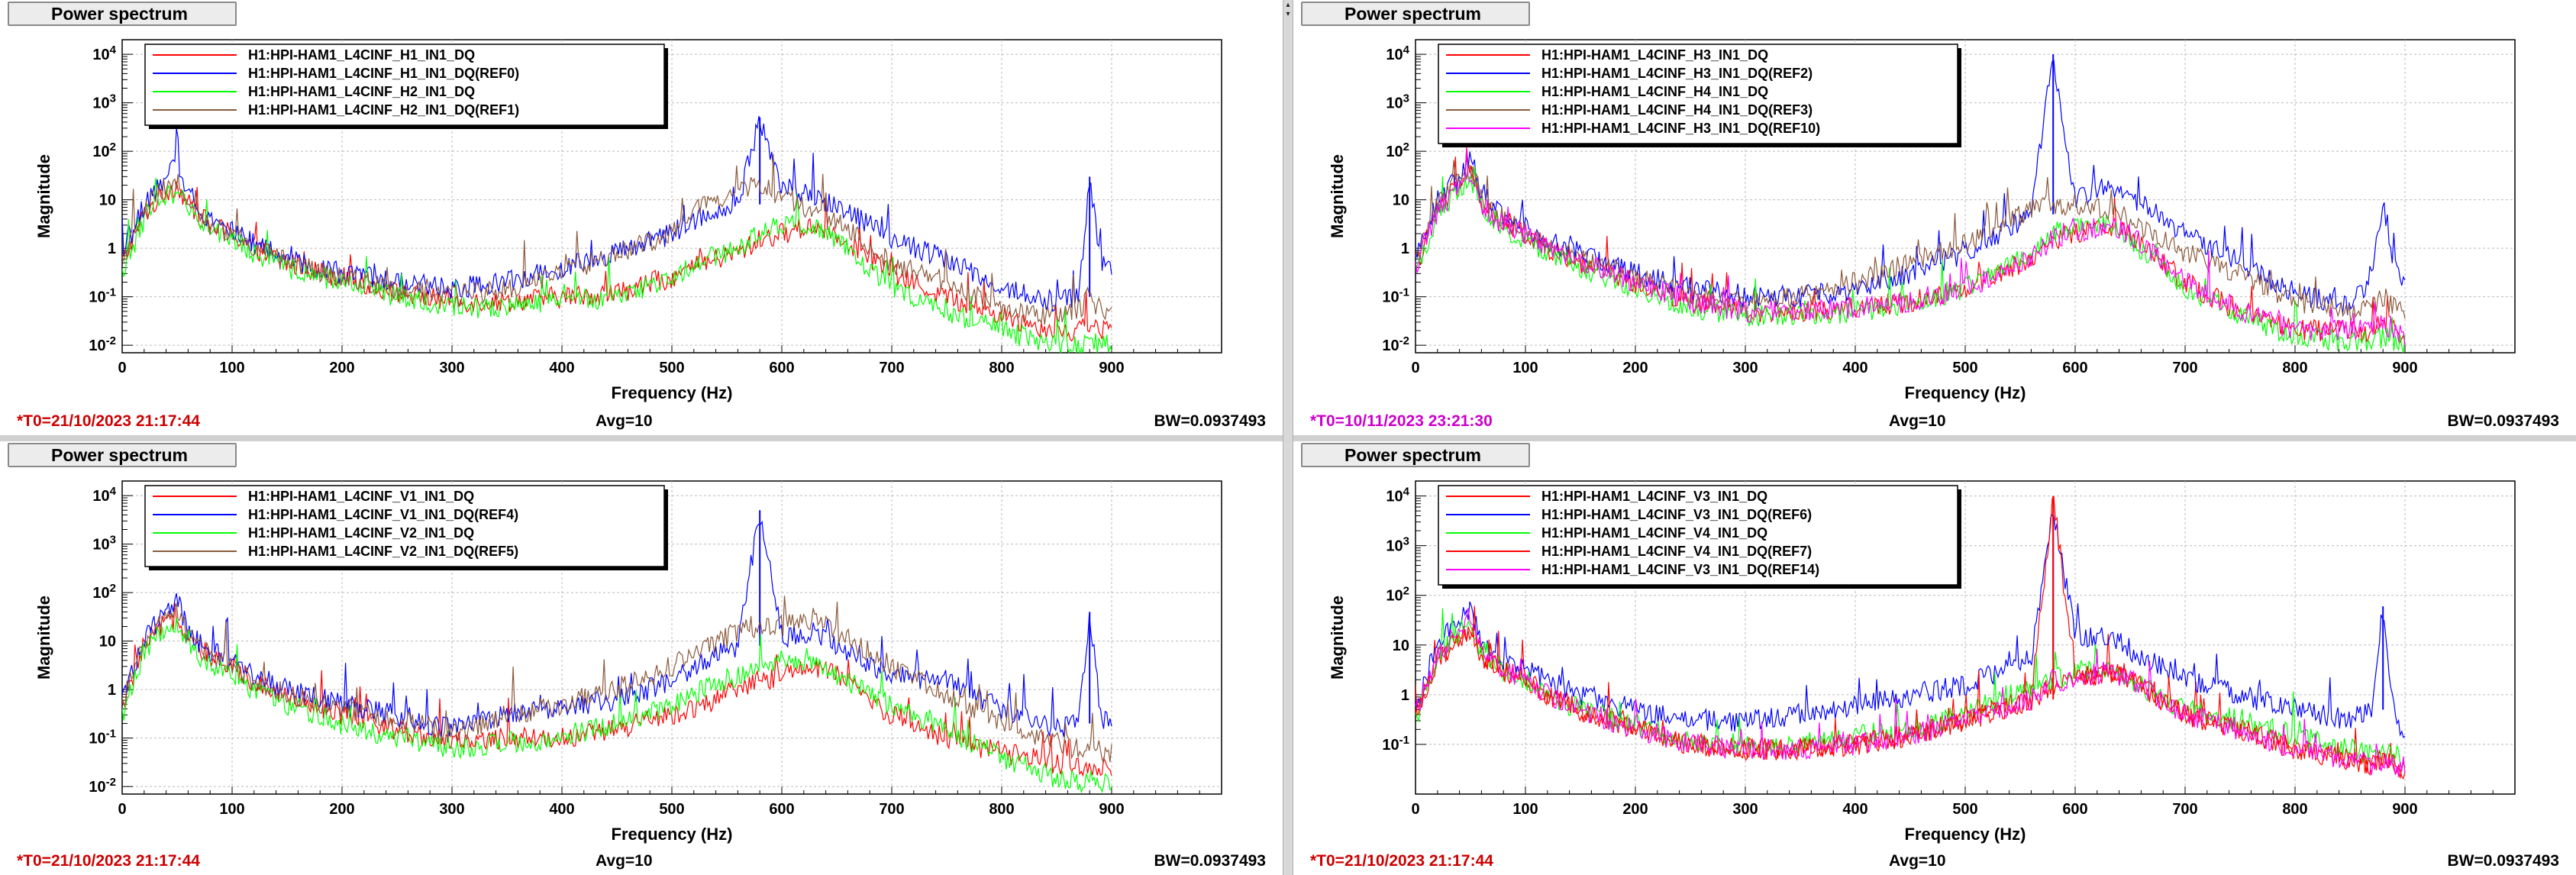 The image size is (2576, 875). Describe the element at coordinates (1288, 437) in the screenshot. I see `vertical-splitter: ▴ ▾` at that location.